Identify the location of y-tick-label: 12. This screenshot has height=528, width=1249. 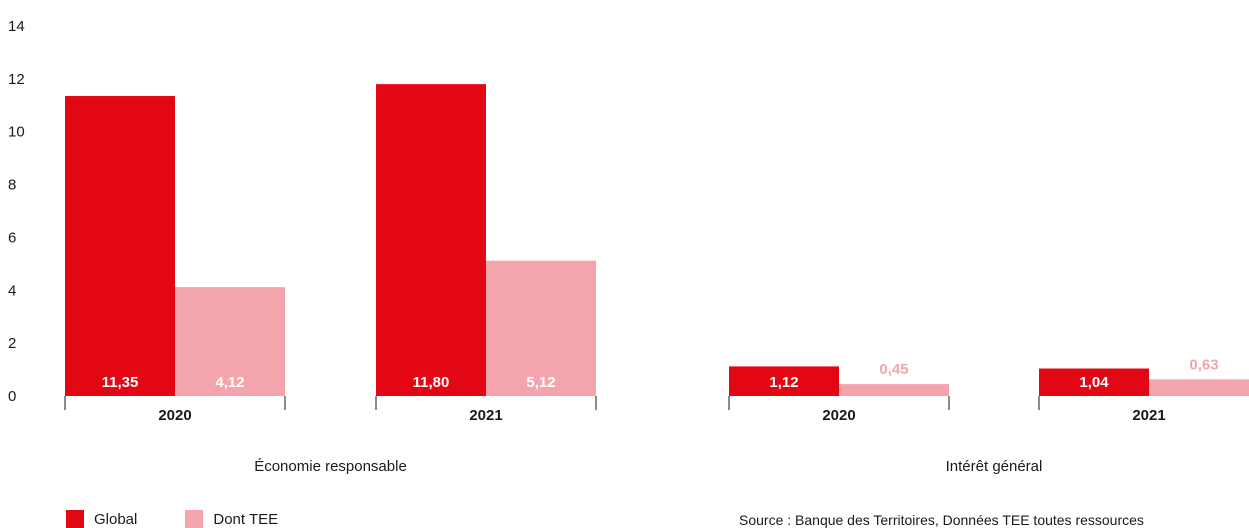
(16, 79).